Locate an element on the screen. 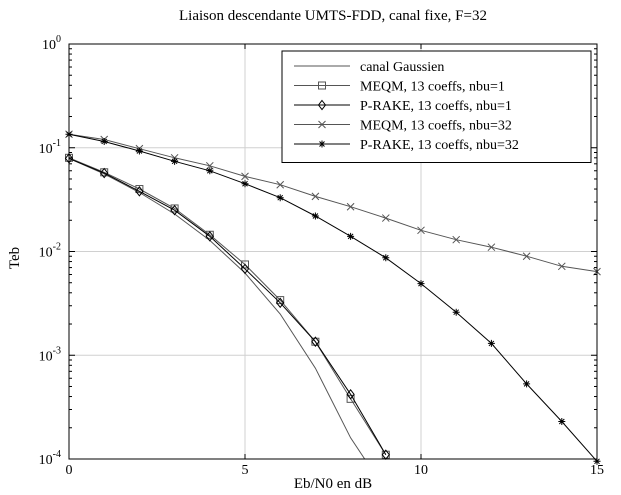  y-tick-label: 10⁻¹ is located at coordinates (50, 147).